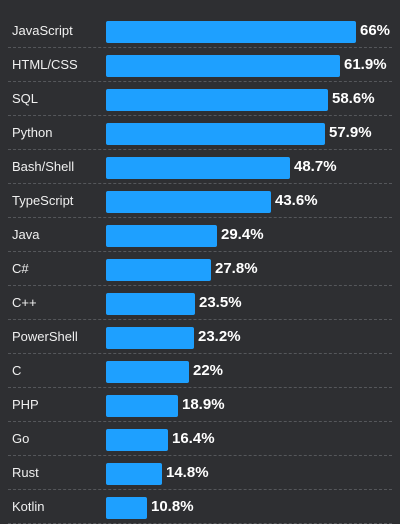  What do you see at coordinates (20, 268) in the screenshot?
I see `category-label: C#` at bounding box center [20, 268].